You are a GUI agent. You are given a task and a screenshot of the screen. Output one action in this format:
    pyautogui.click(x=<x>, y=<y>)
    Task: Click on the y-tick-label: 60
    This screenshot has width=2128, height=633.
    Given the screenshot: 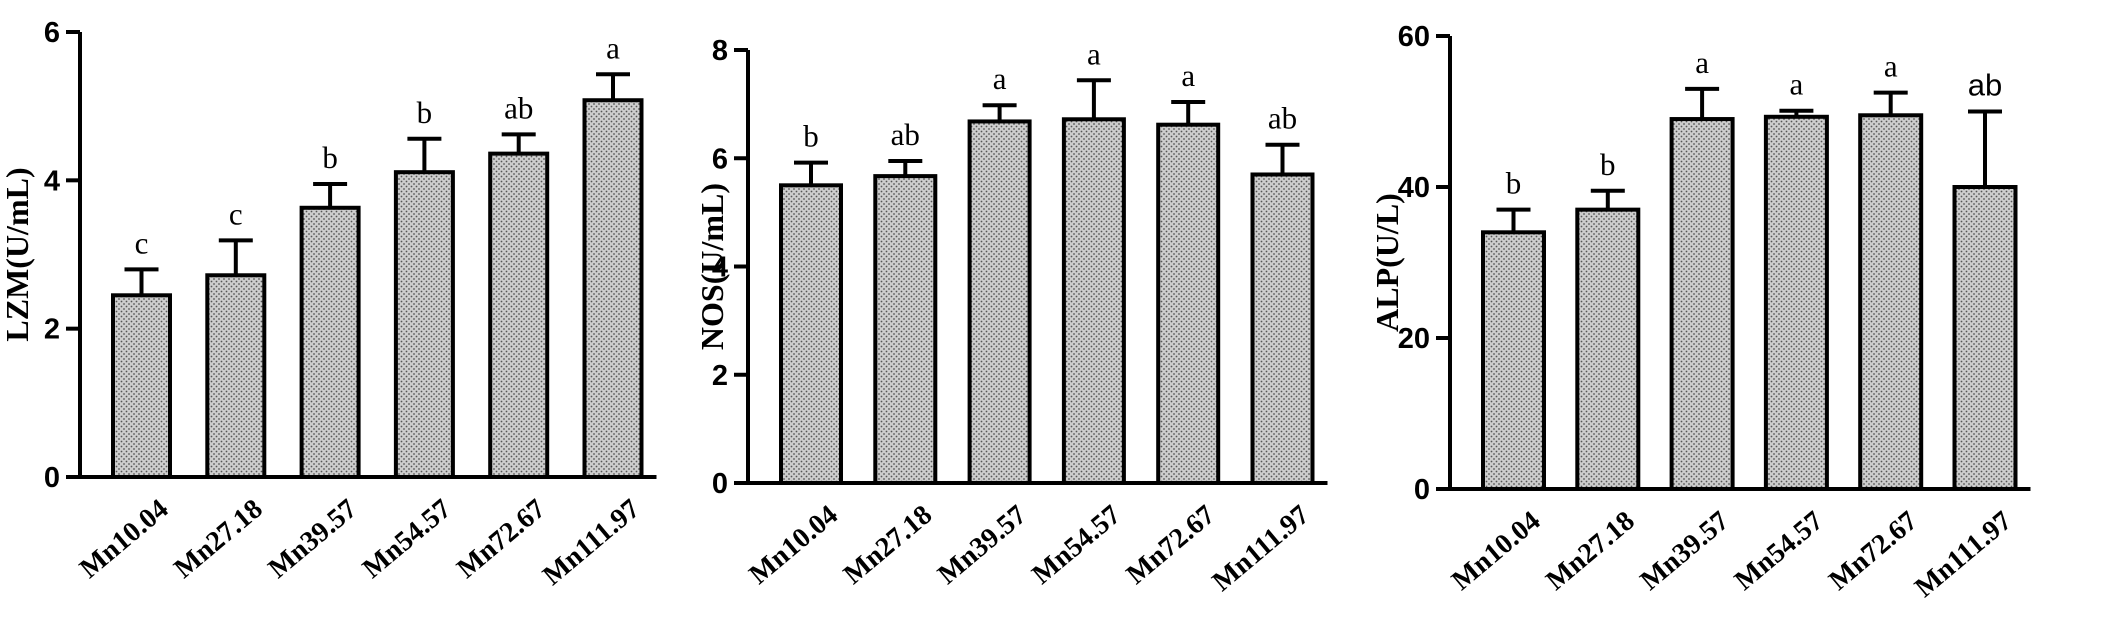 What is the action you would take?
    pyautogui.click(x=1414, y=37)
    